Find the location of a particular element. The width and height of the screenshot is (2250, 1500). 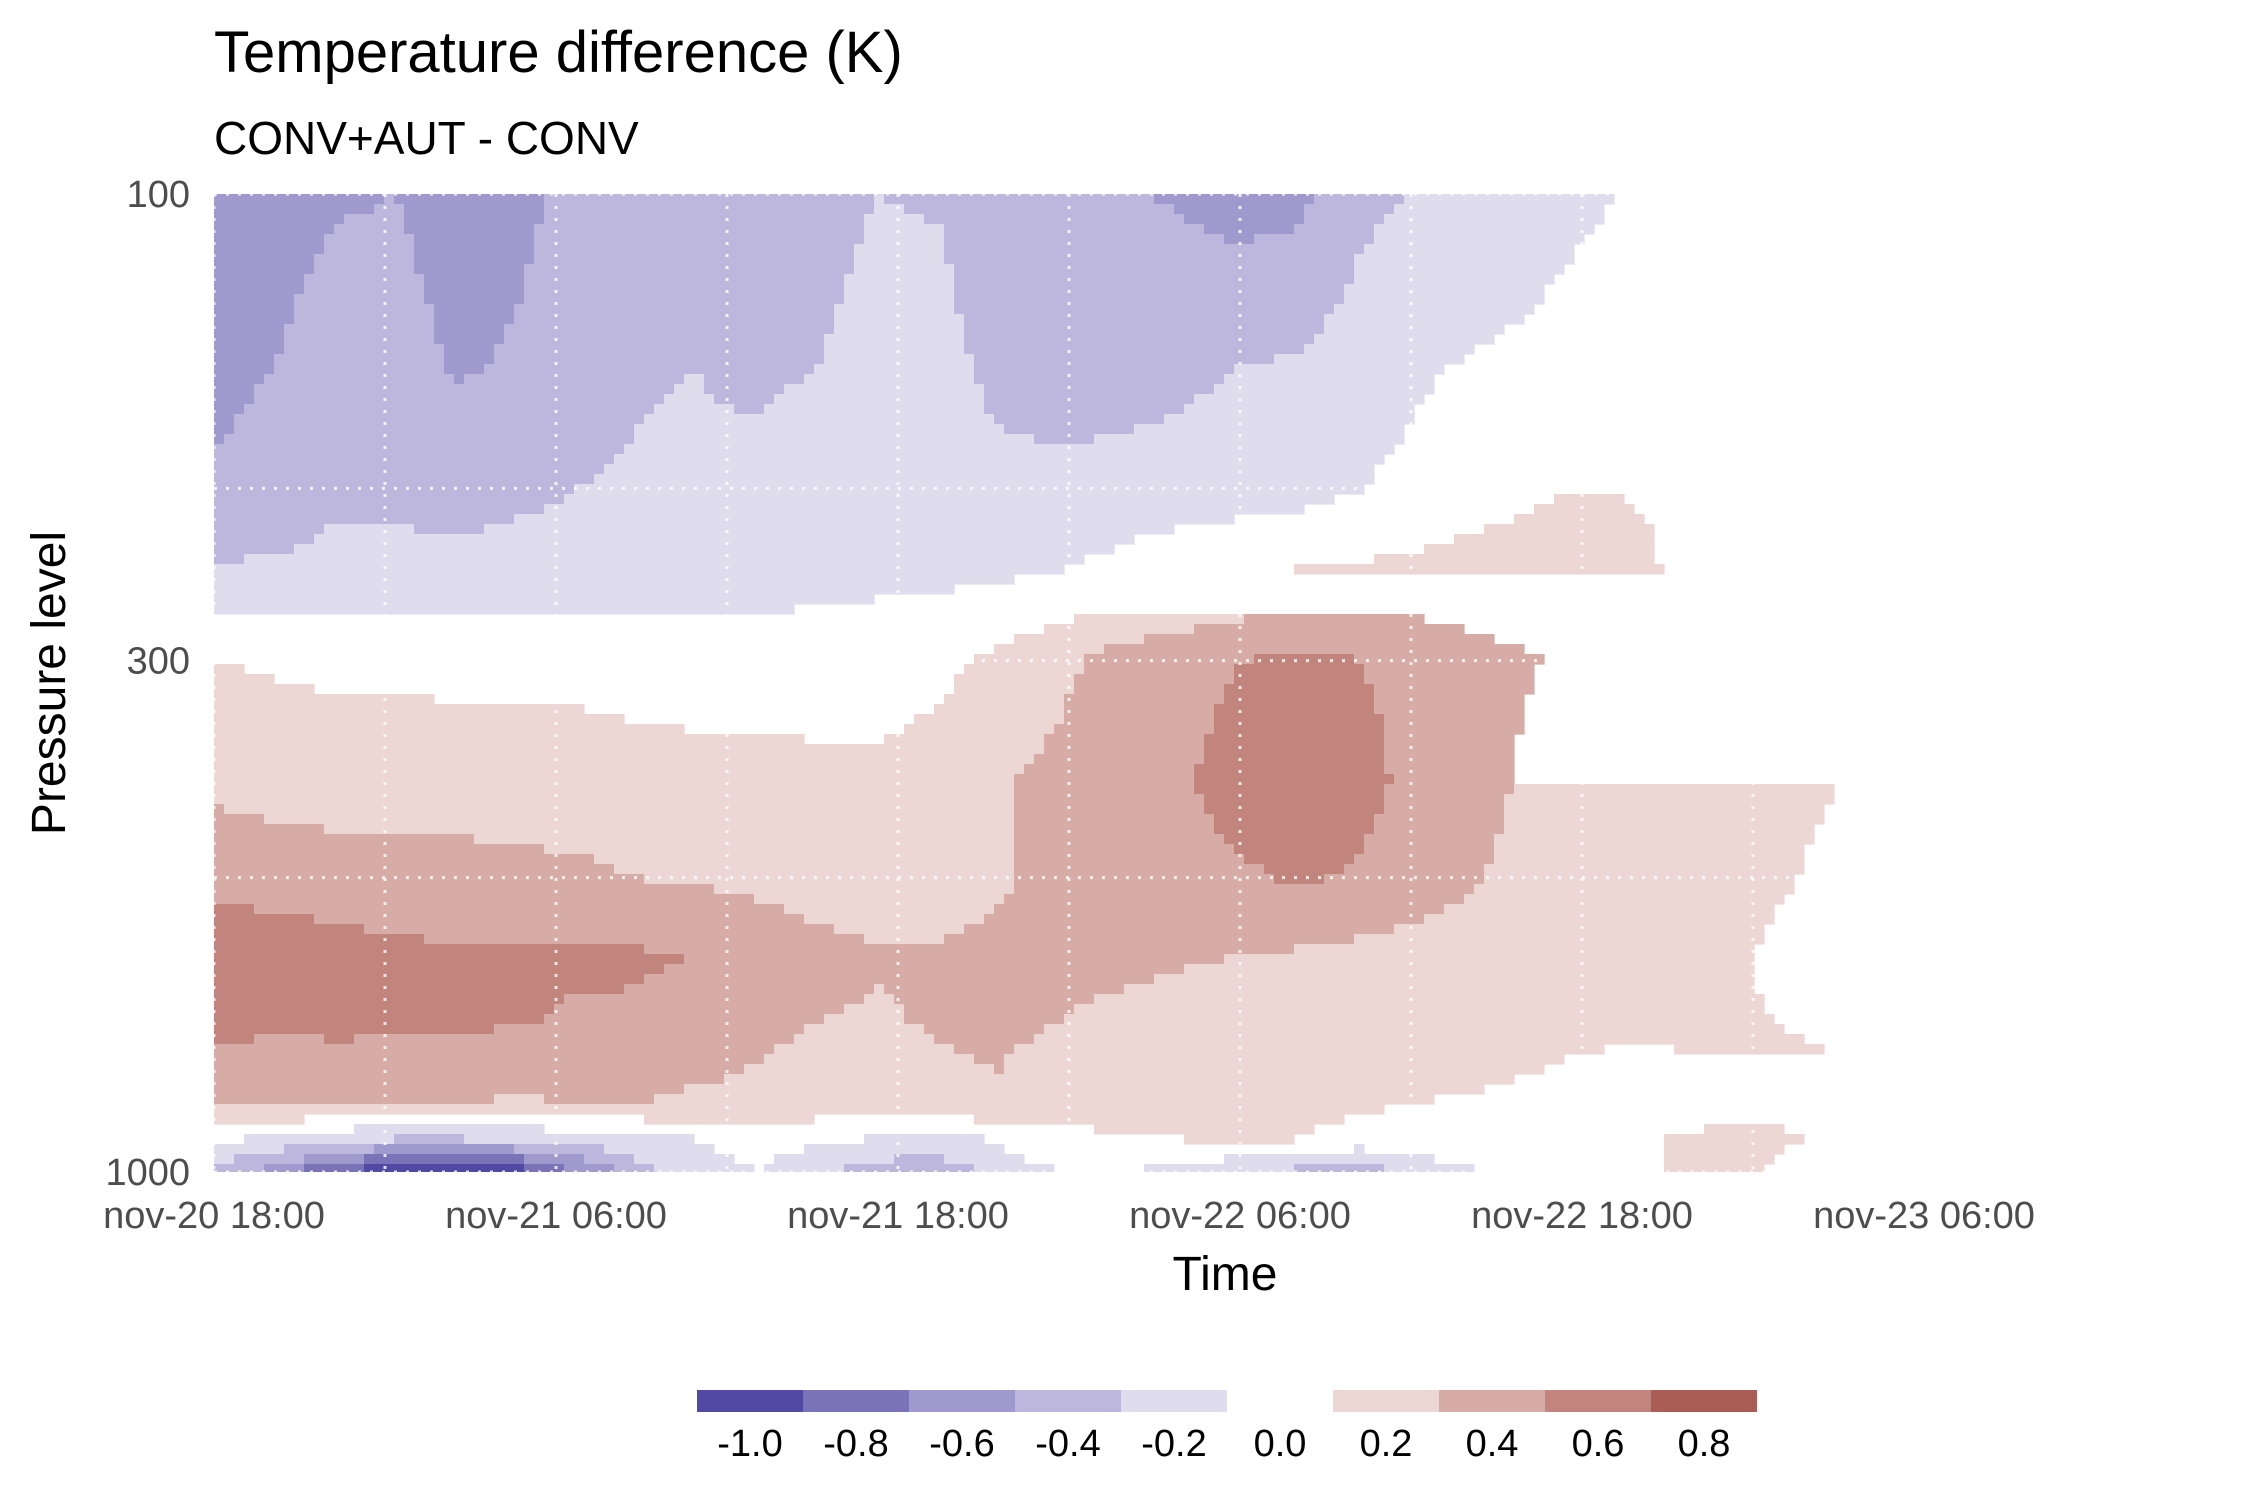

legend-label: -0.8 is located at coordinates (855, 1444).